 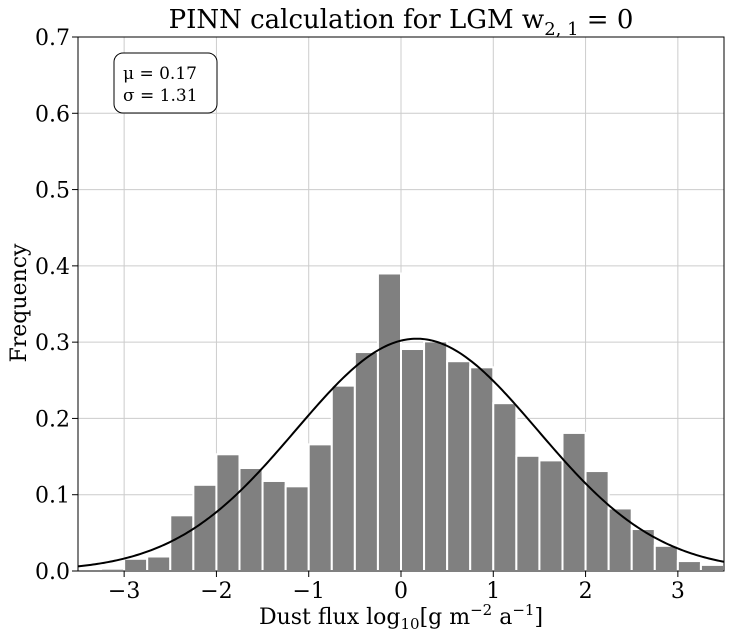 I want to click on x-tick-label: −3, so click(x=124, y=591).